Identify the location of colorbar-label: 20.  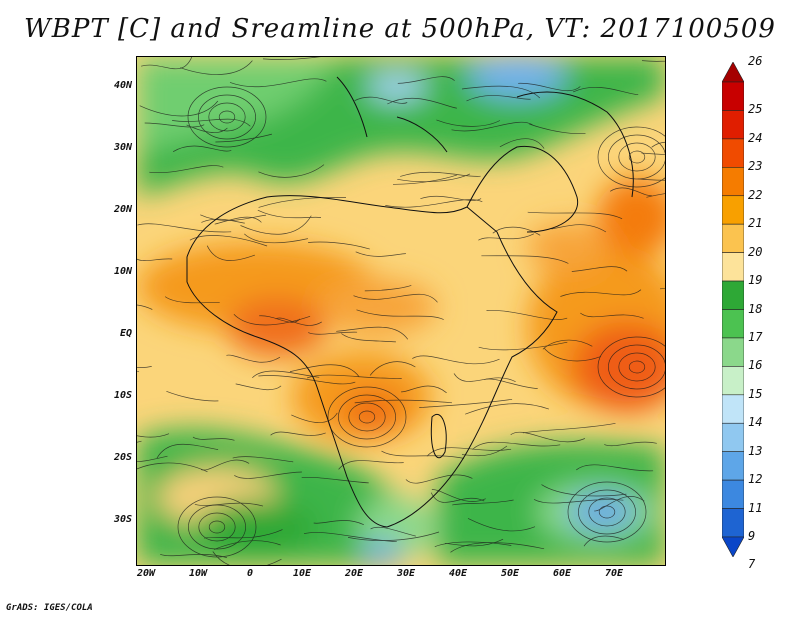
(755, 251).